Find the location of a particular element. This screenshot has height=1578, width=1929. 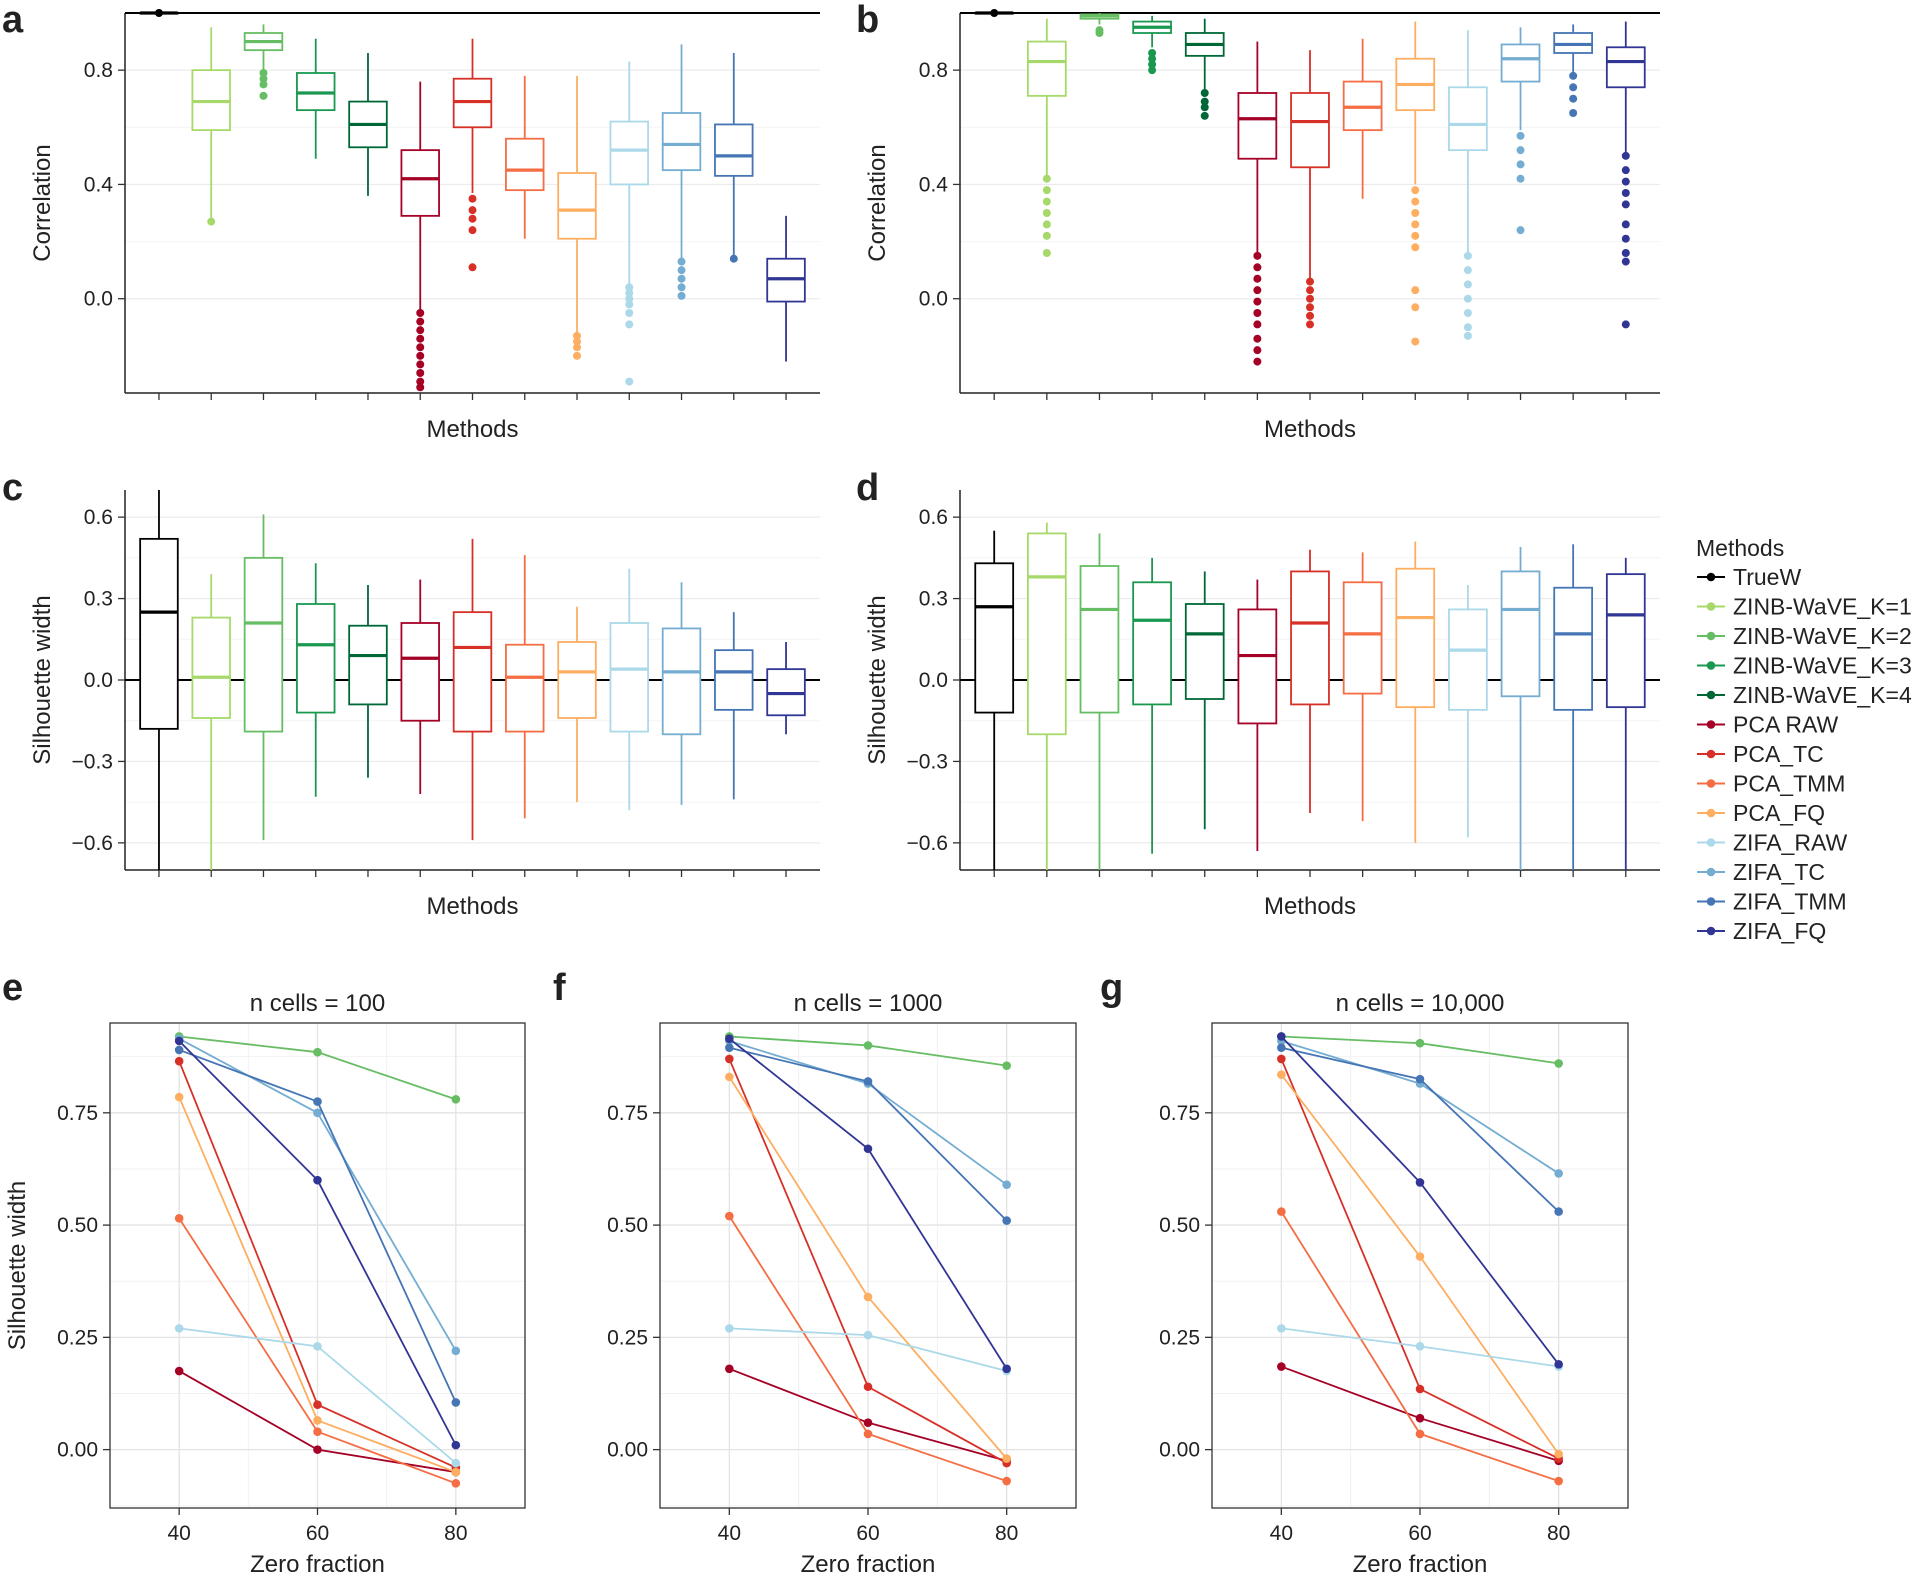

legend-item: ZINB-WaVE_K=2 is located at coordinates (1804, 636).